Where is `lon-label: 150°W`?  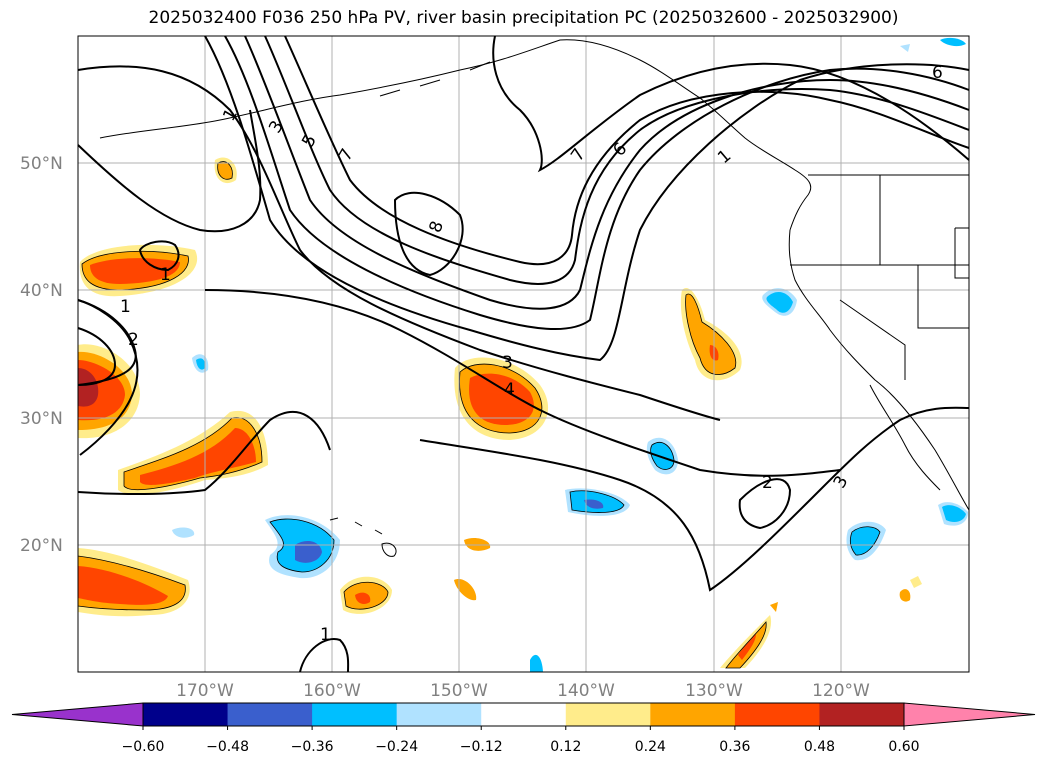
lon-label: 150°W is located at coordinates (459, 691).